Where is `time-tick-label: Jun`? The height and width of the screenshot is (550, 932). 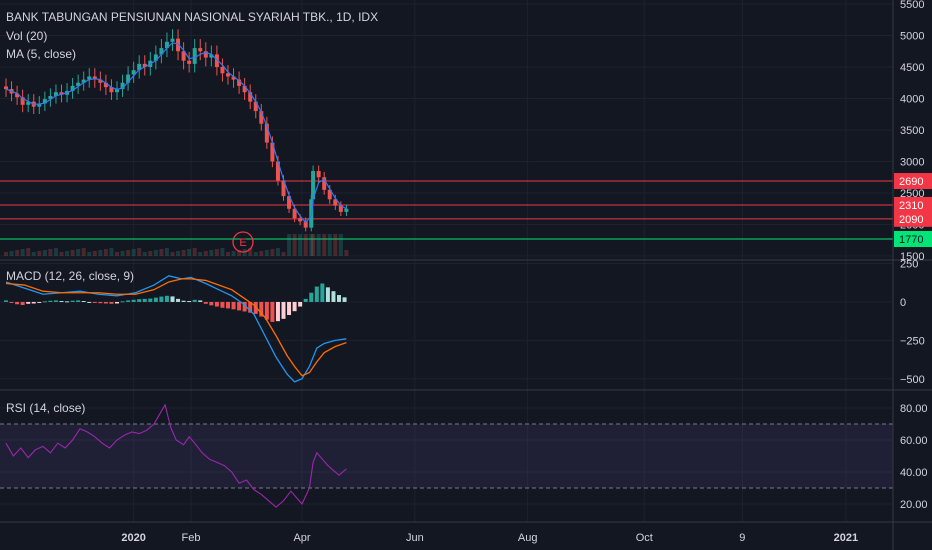 time-tick-label: Jun is located at coordinates (415, 538).